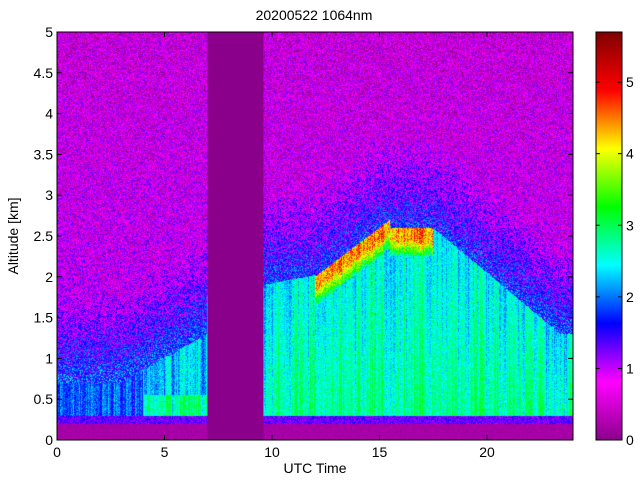 Image resolution: width=640 pixels, height=480 pixels. What do you see at coordinates (49, 32) in the screenshot?
I see `y-tick-label: 5` at bounding box center [49, 32].